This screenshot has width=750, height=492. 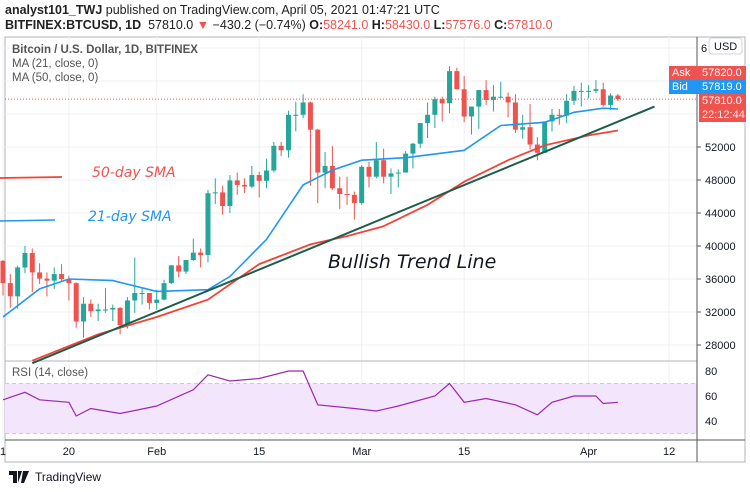 I want to click on high-label: H:, so click(x=378, y=25).